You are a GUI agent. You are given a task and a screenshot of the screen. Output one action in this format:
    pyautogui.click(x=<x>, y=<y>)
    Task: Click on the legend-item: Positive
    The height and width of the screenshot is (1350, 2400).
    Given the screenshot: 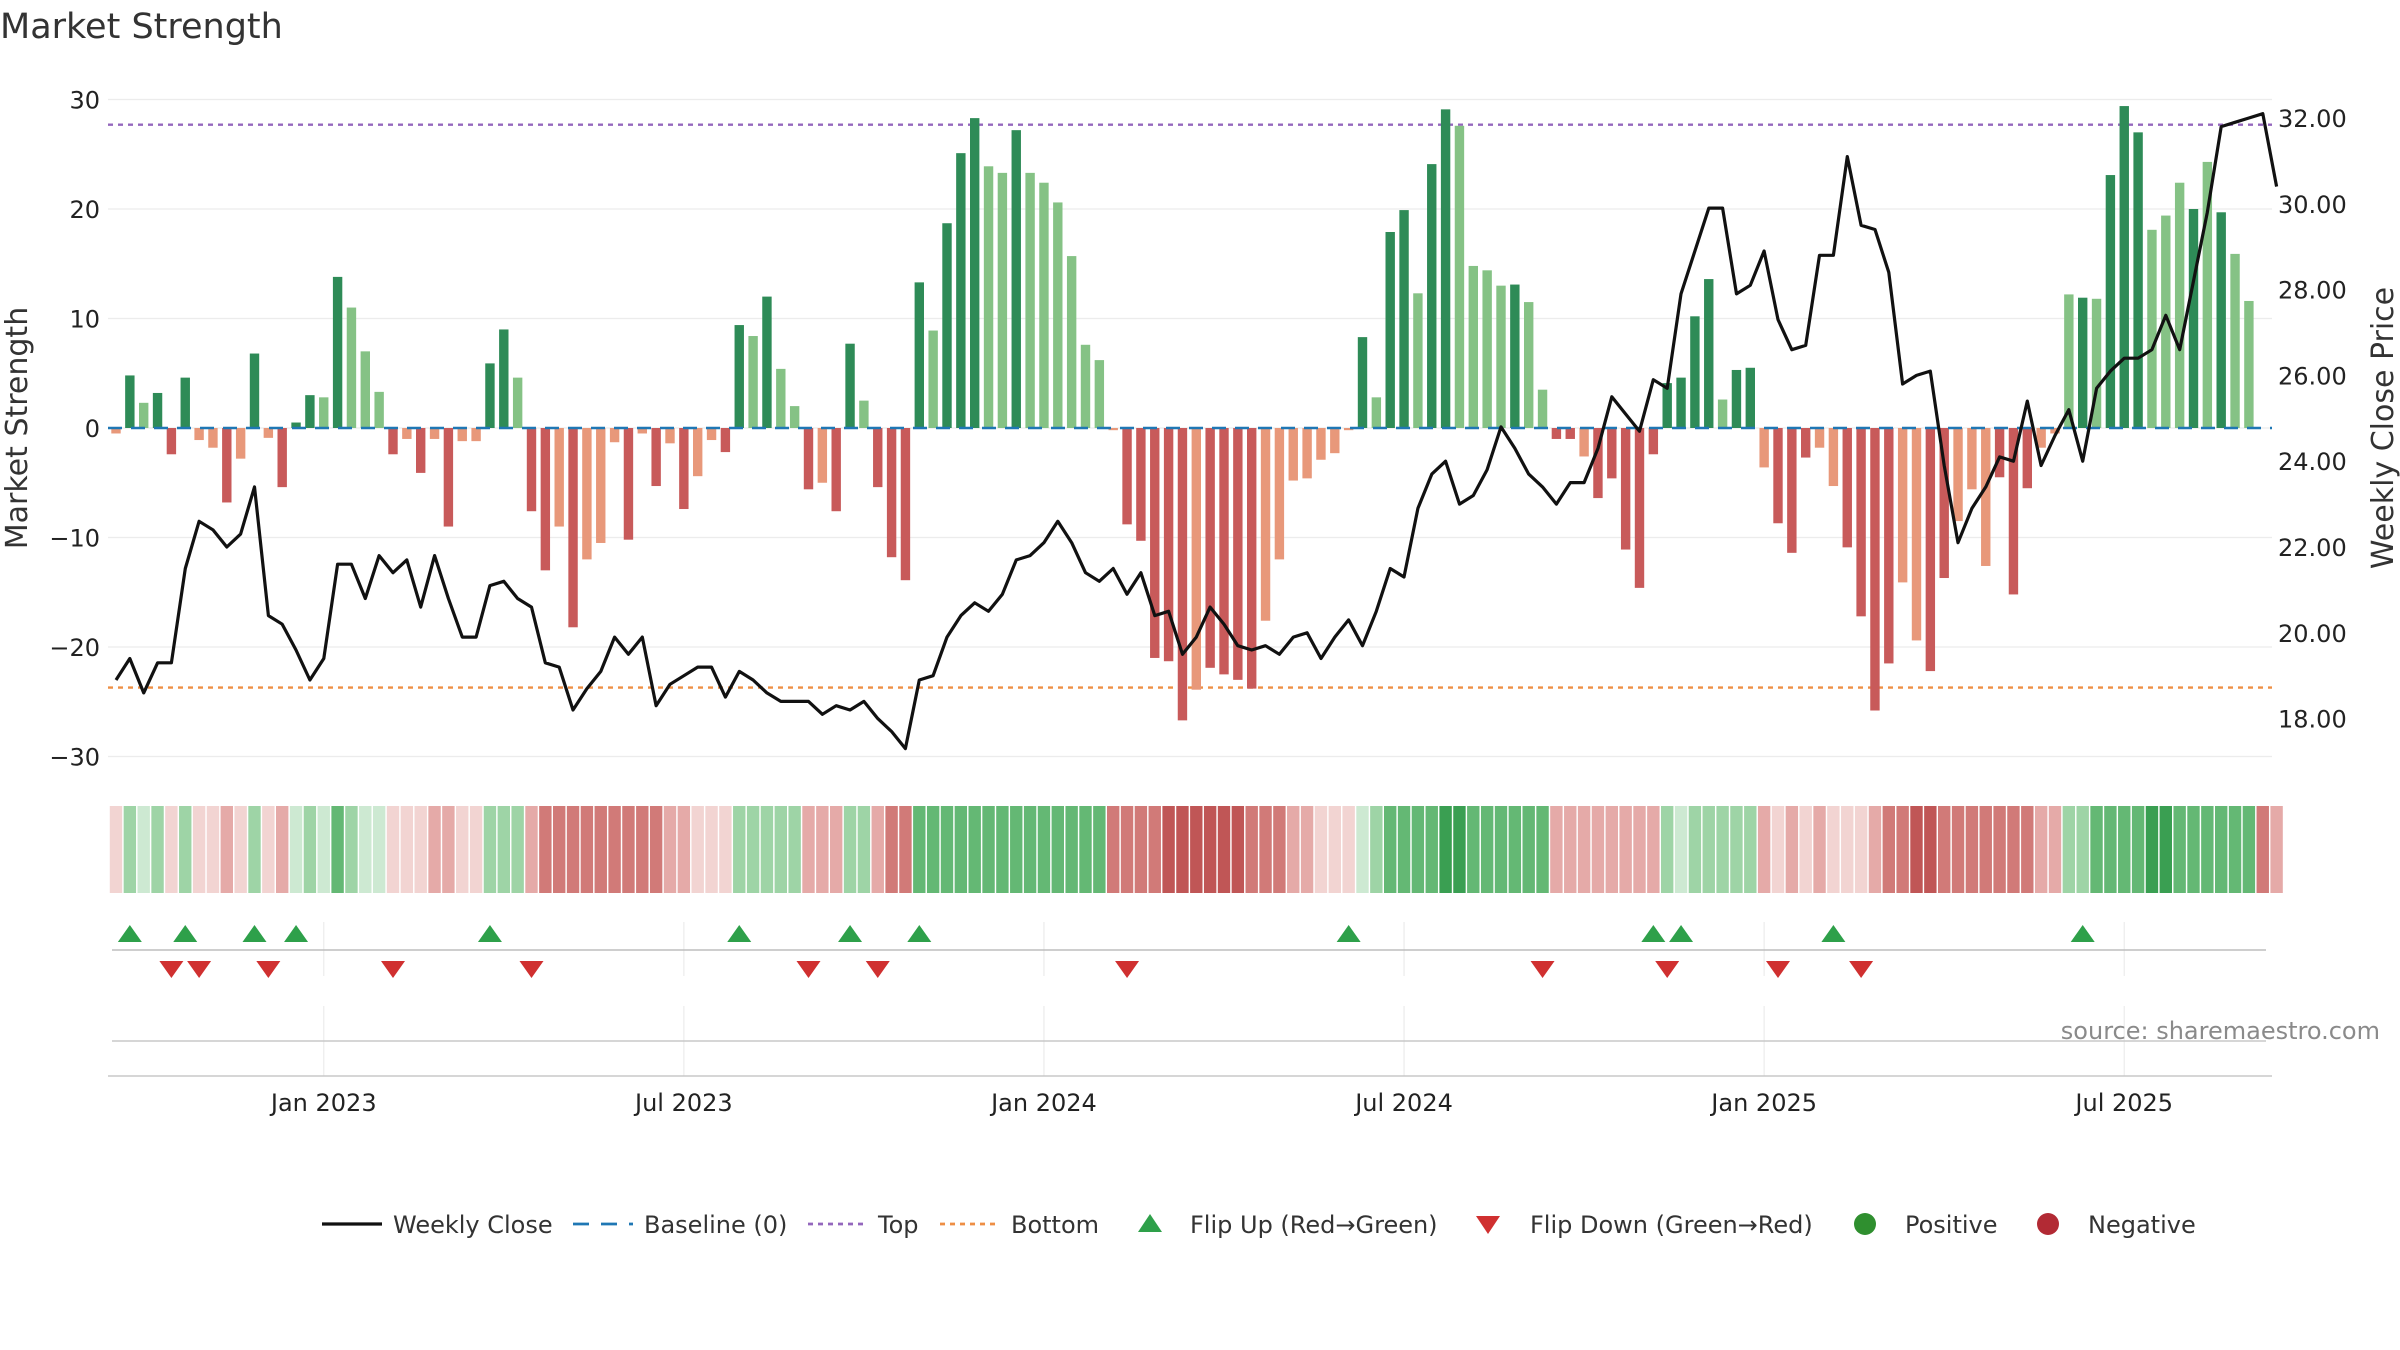 What is the action you would take?
    pyautogui.click(x=1926, y=1225)
    